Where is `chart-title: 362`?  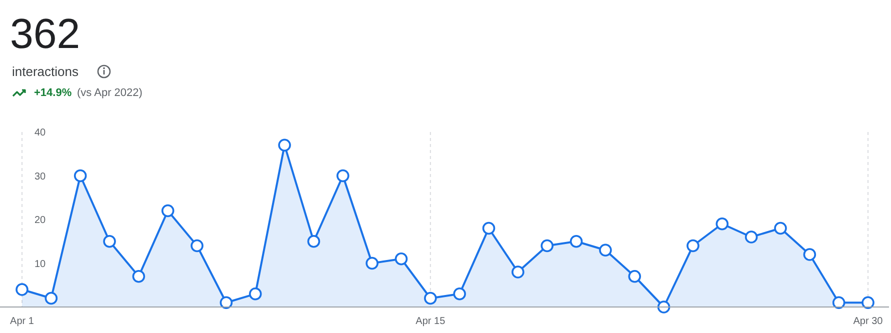 chart-title: 362 is located at coordinates (45, 33).